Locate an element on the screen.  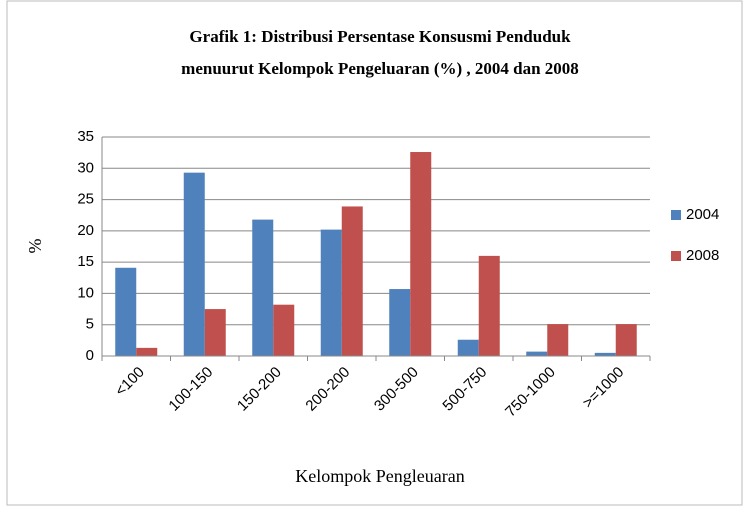
x-tick-label: 100-150 is located at coordinates (190, 389).